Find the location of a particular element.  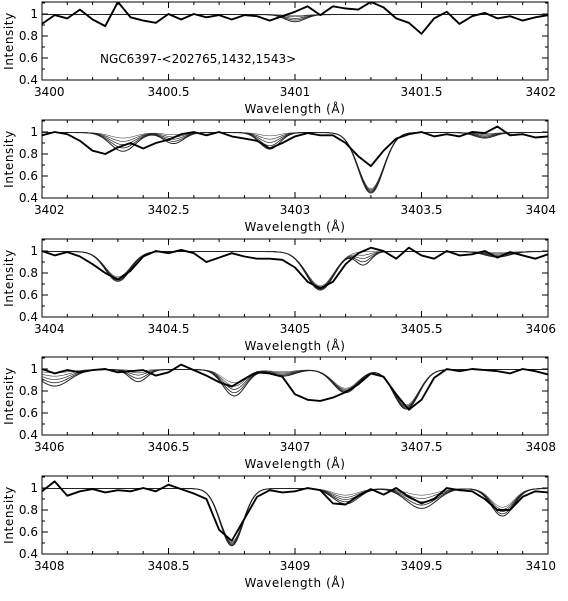

x-tick-label: 3402.5 is located at coordinates (169, 210).